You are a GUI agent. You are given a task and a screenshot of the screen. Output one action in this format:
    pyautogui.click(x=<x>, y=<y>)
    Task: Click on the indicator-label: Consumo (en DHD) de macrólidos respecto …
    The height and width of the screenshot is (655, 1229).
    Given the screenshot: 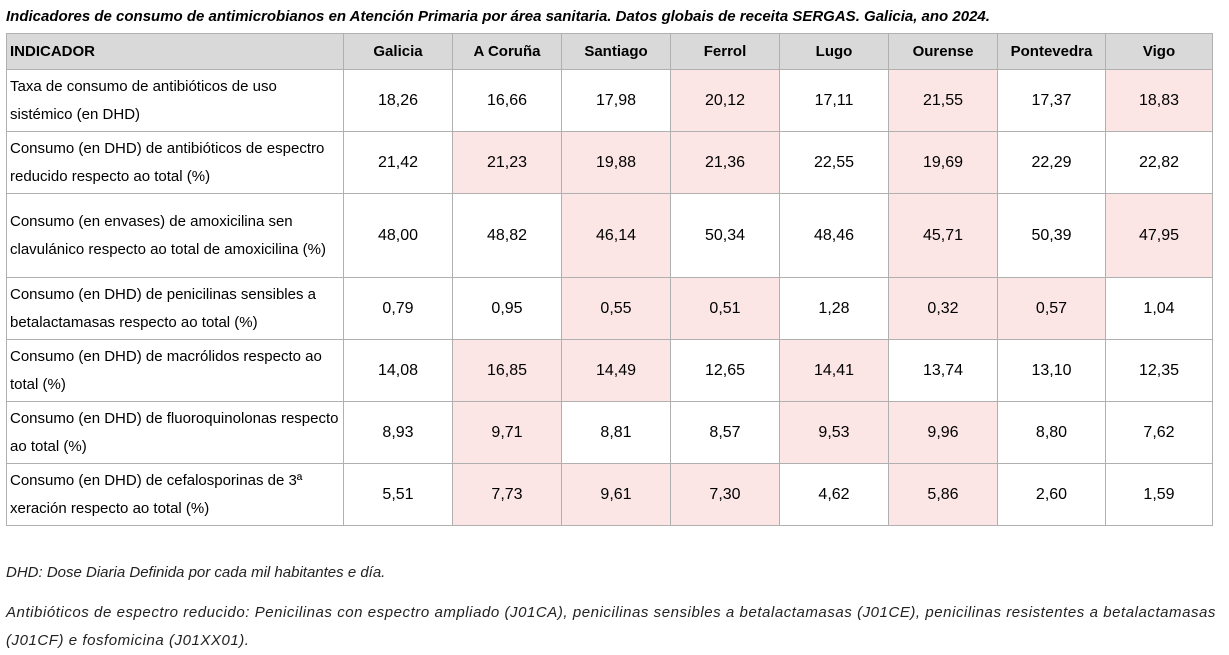 What is the action you would take?
    pyautogui.click(x=175, y=370)
    